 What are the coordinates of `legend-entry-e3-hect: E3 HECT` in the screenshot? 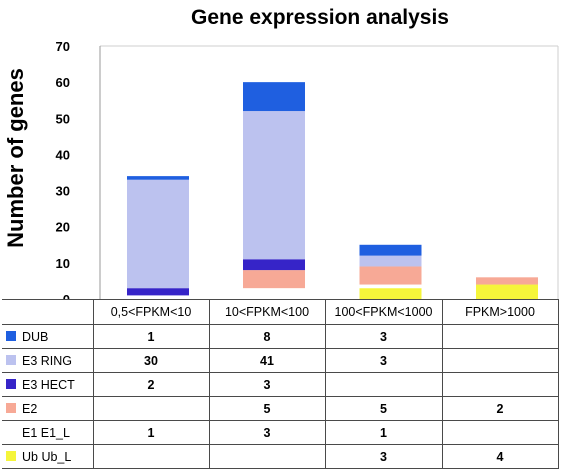 It's located at (48, 384).